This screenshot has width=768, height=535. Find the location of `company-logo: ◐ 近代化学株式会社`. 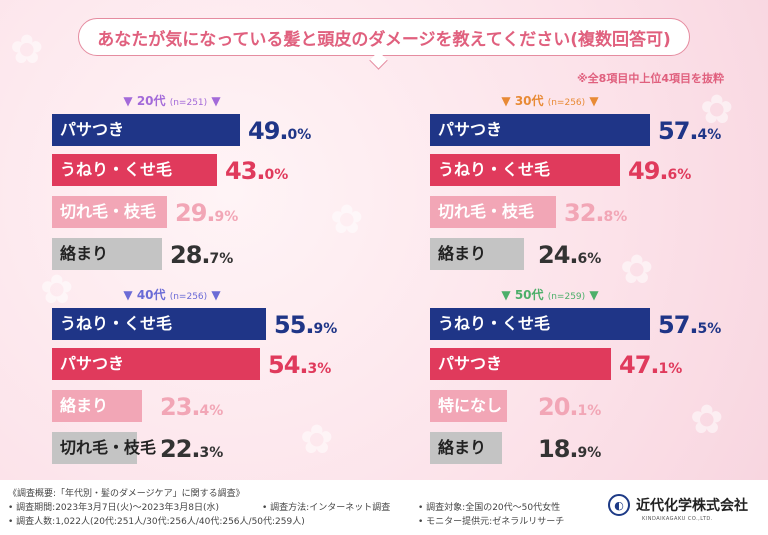

company-logo: ◐ 近代化学株式会社 is located at coordinates (678, 505).